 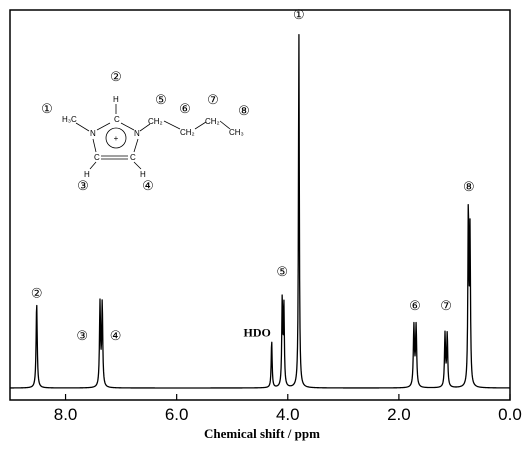 I want to click on h-atom-5: H, so click(x=143, y=174).